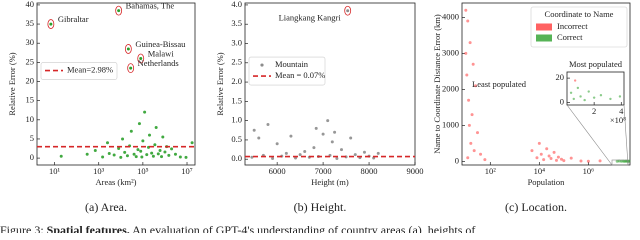  Describe the element at coordinates (236, 23) in the screenshot. I see `y-tick-label: 3.5` at that location.